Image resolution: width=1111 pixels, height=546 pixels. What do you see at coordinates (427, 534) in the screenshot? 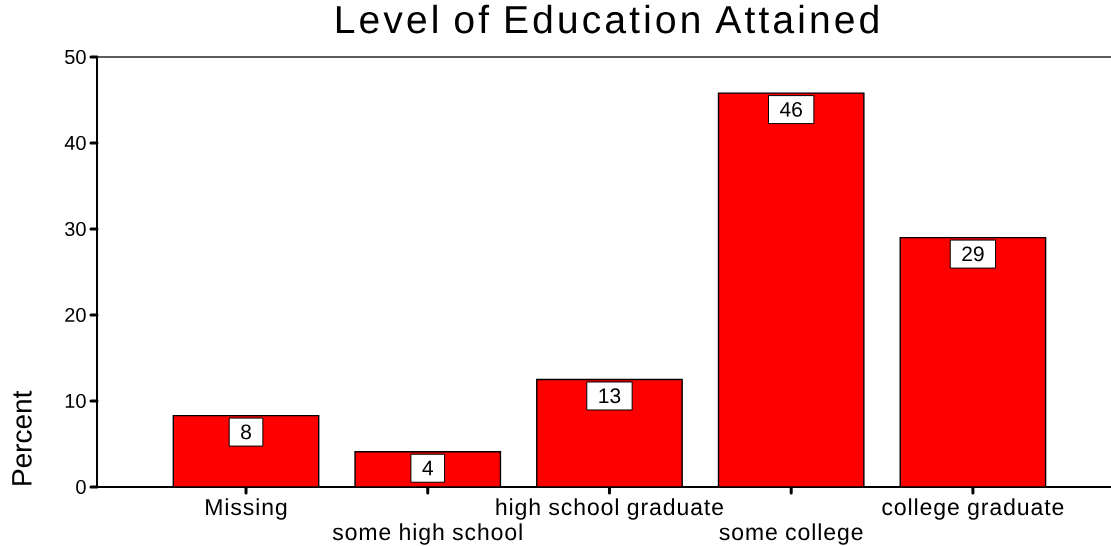
I see `x-tick-label: some high school` at bounding box center [427, 534].